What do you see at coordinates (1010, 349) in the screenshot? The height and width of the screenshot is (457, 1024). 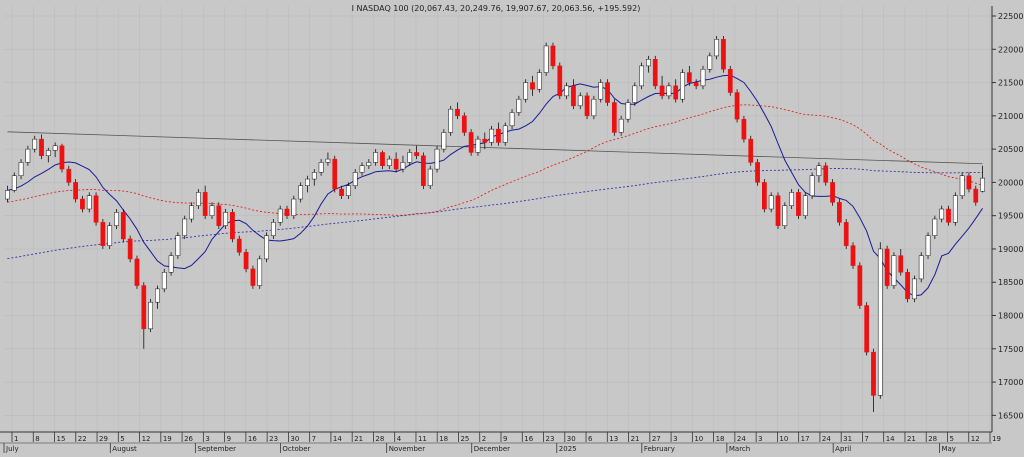 I see `y-tick-label: 17500` at bounding box center [1010, 349].